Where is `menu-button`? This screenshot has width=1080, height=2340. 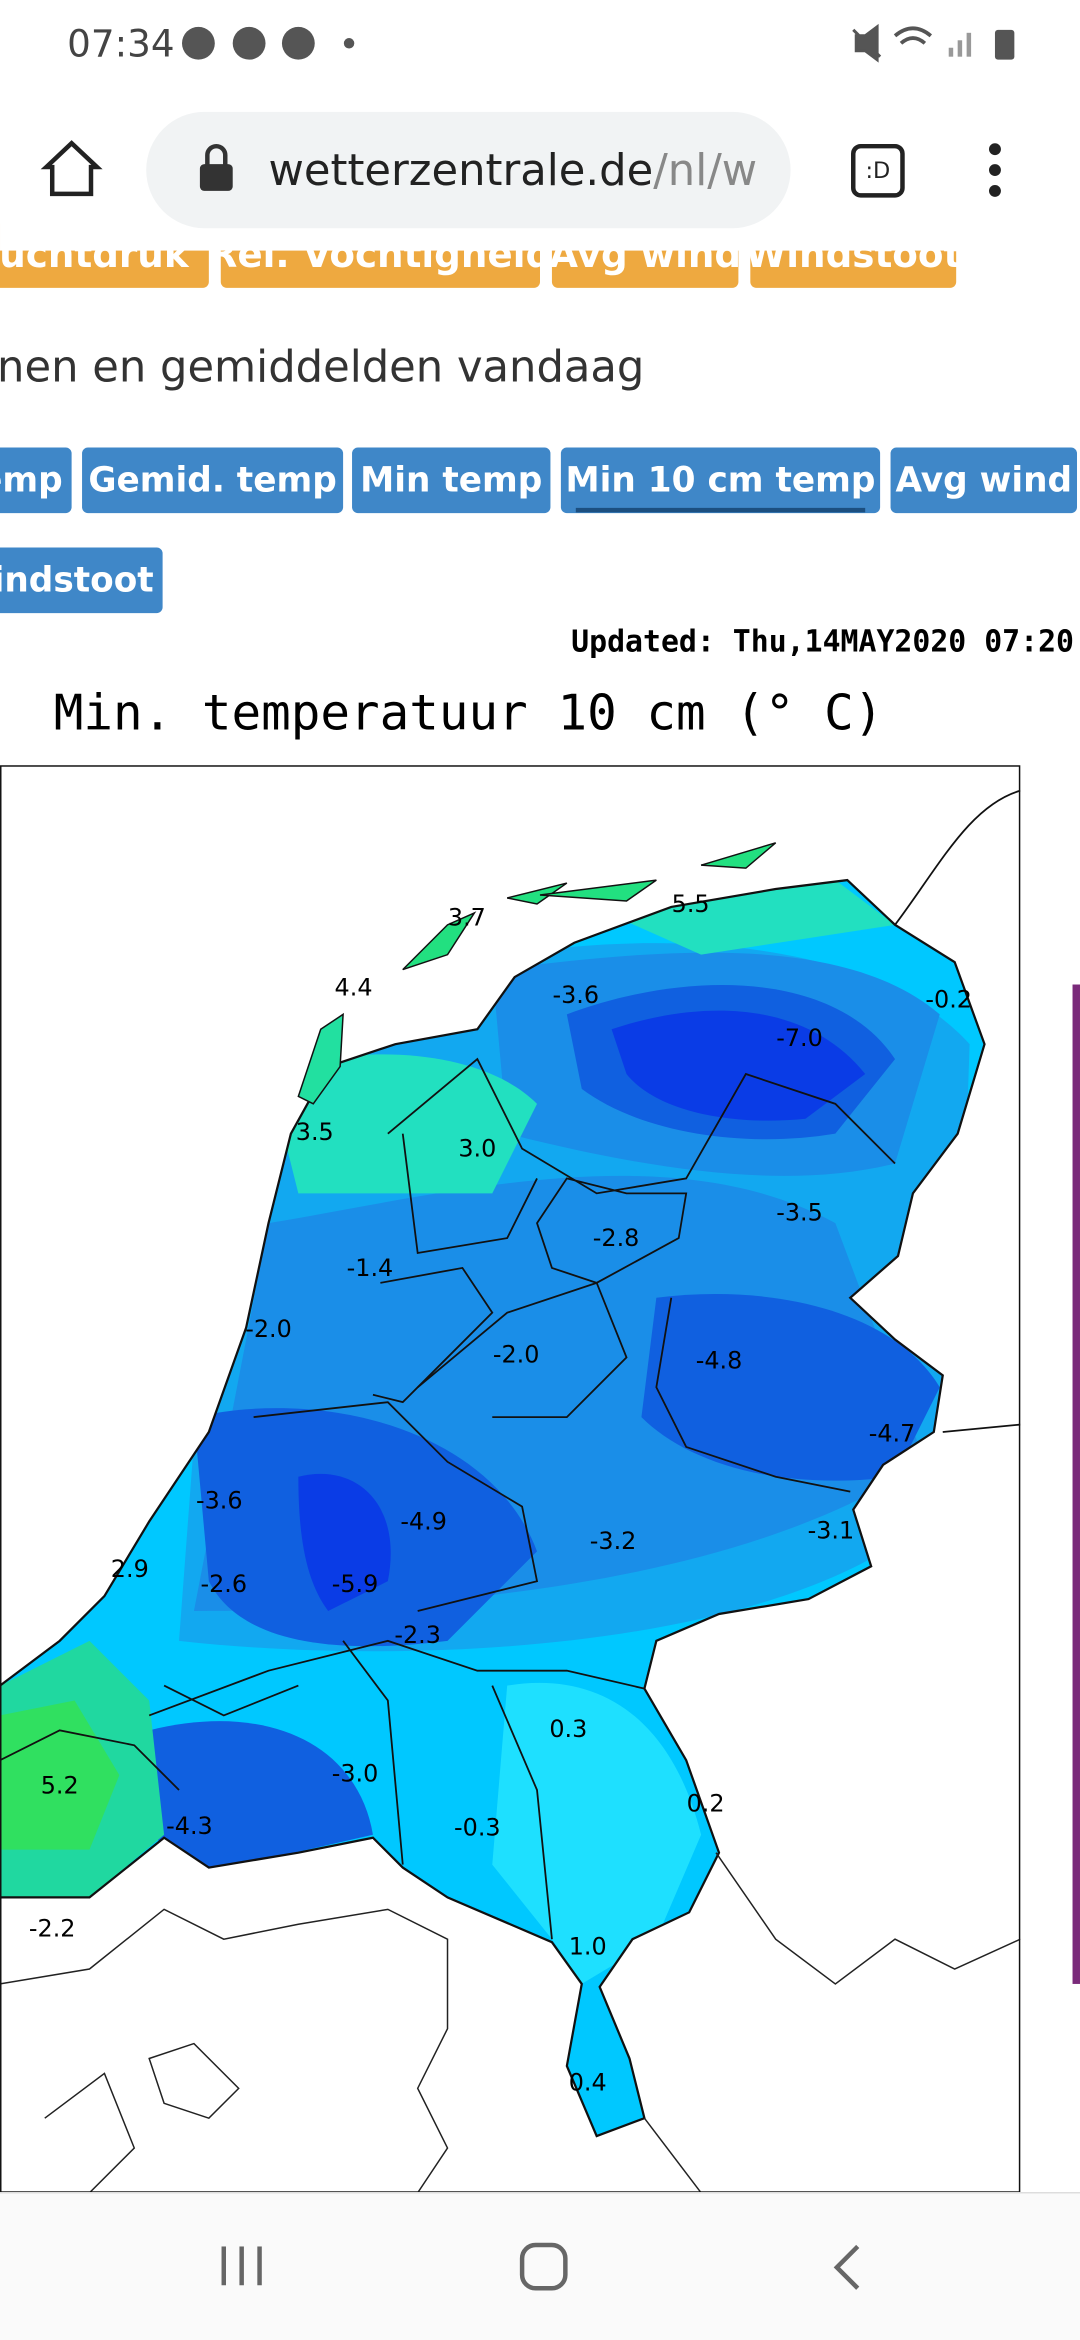 menu-button is located at coordinates (994, 170).